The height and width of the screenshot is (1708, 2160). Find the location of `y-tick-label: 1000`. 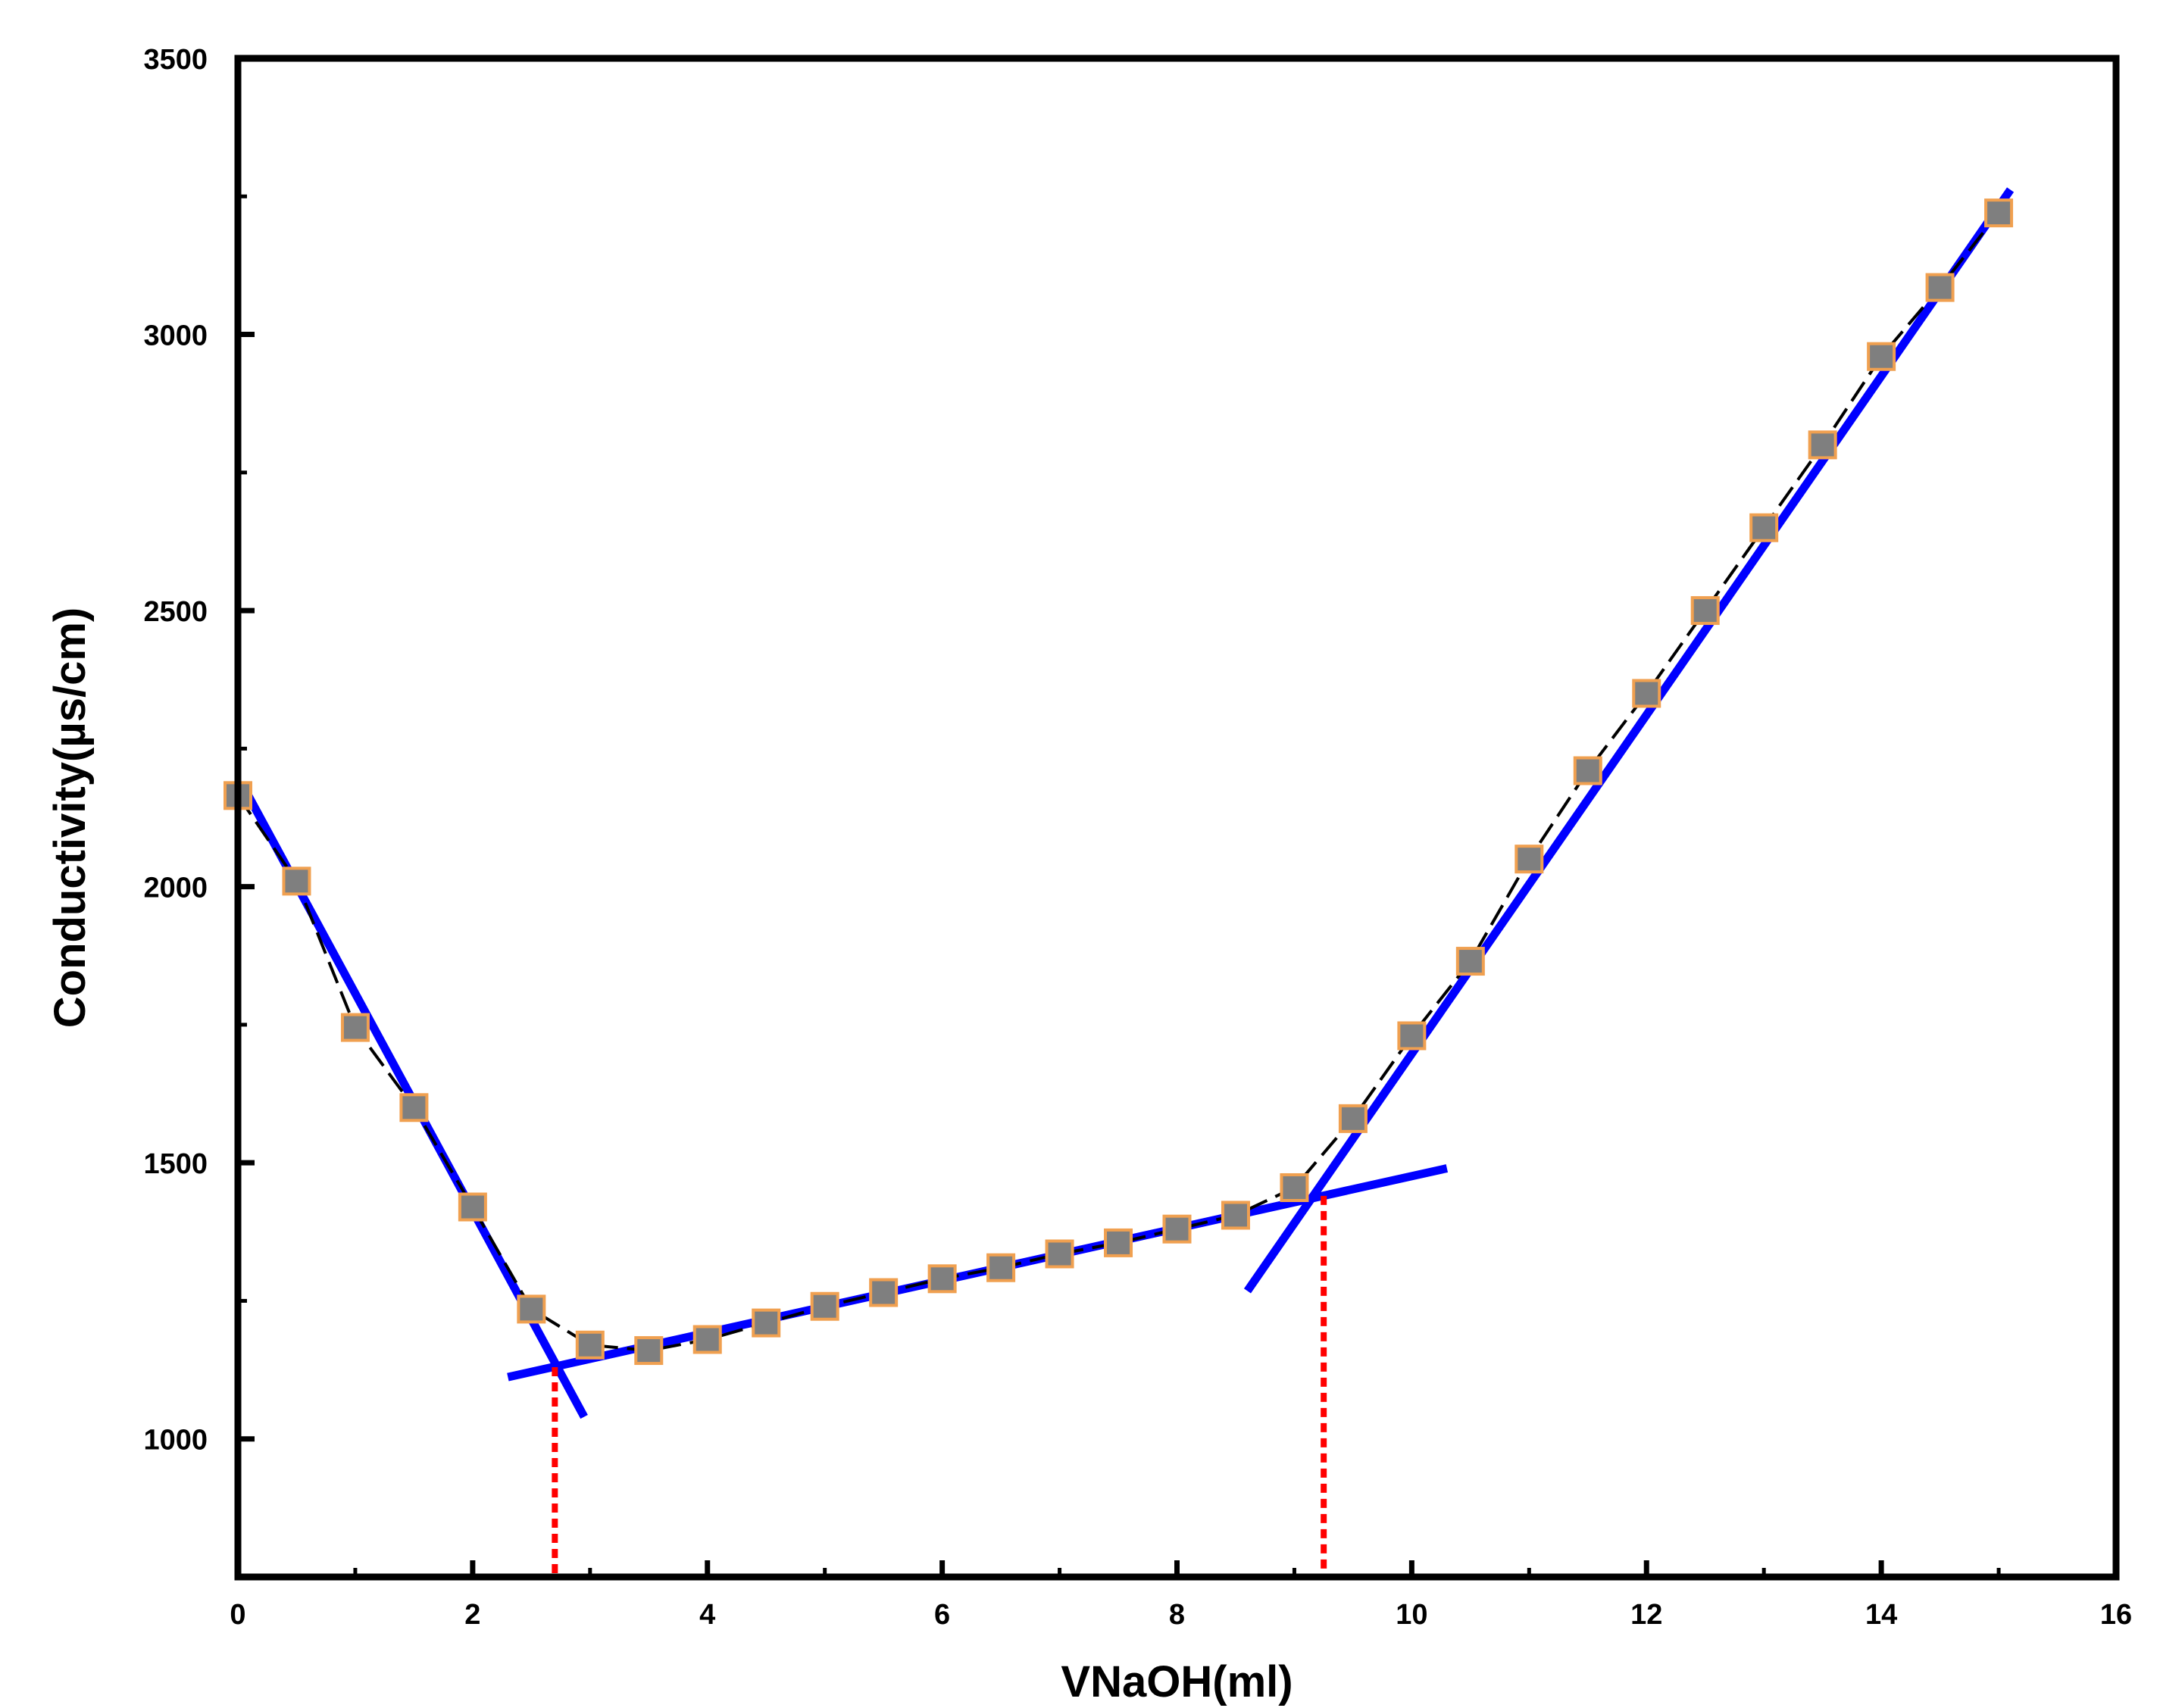

y-tick-label: 1000 is located at coordinates (175, 1441).